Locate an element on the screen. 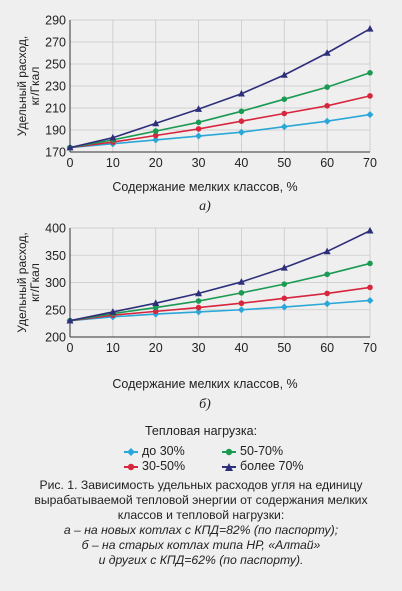  legend-item-30-50: 30-50% is located at coordinates (154, 466).